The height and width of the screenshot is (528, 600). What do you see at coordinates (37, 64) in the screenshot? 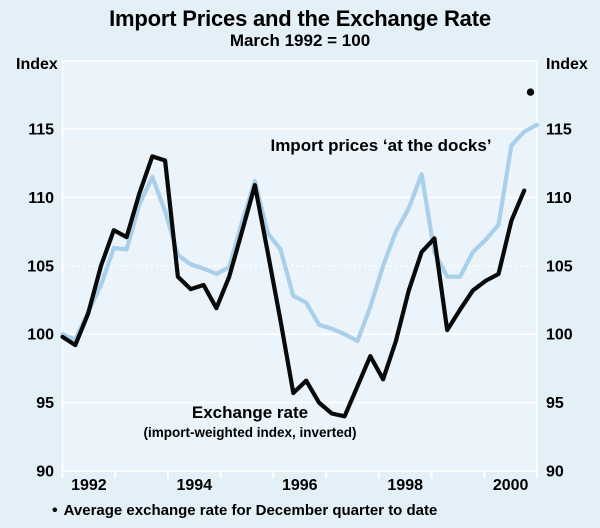
I see `left-axis-title: Index` at bounding box center [37, 64].